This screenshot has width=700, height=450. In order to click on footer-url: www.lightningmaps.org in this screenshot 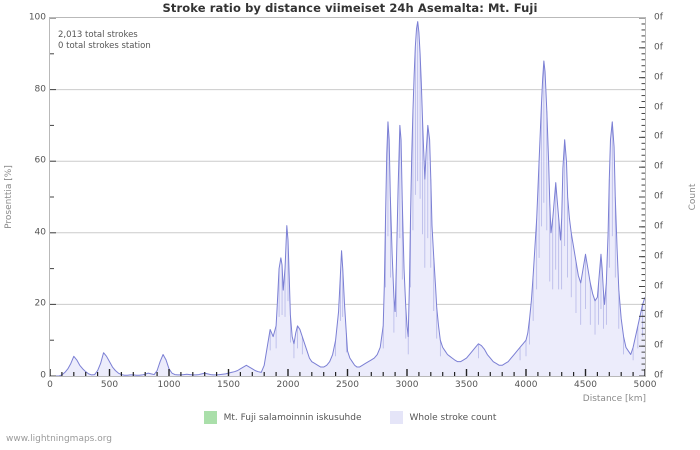, I will do `click(59, 439)`.